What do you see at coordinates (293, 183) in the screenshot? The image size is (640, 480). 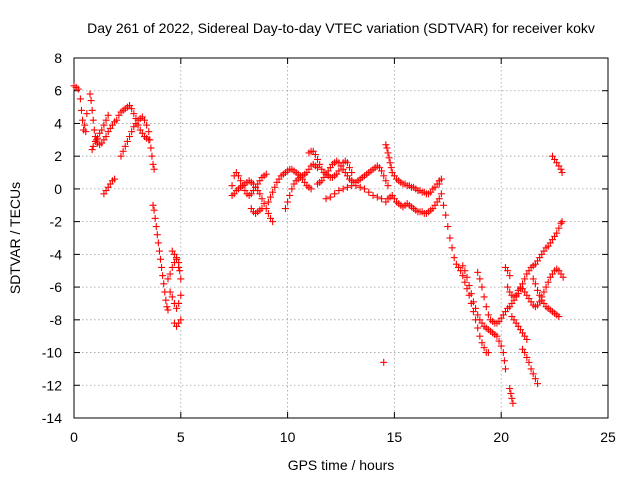 I see `series-track-n` at bounding box center [293, 183].